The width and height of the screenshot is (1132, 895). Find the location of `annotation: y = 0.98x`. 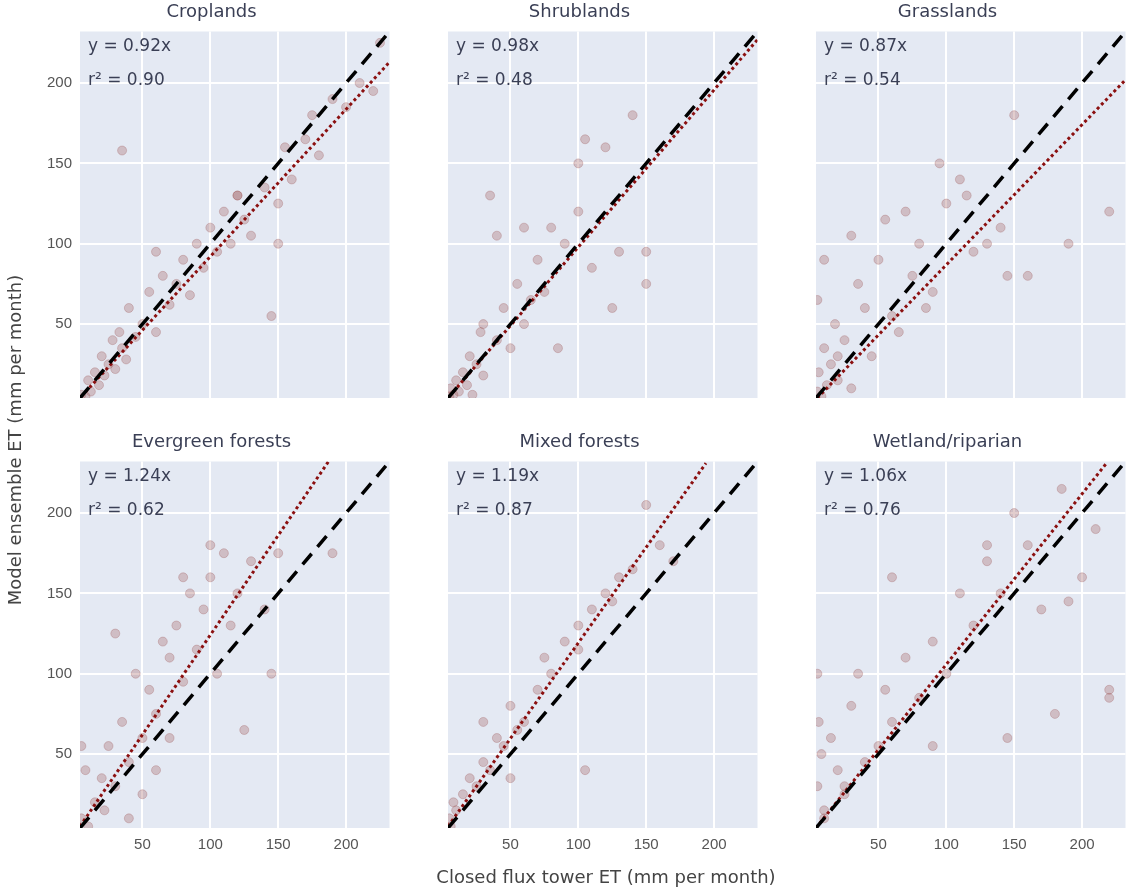

annotation: y = 0.98x is located at coordinates (498, 44).